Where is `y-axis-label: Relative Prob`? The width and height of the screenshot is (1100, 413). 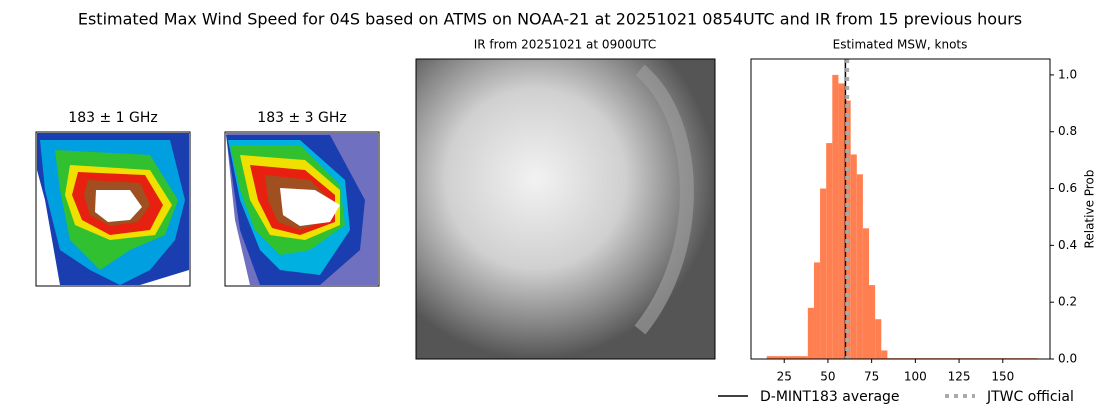 y-axis-label: Relative Prob is located at coordinates (1090, 209).